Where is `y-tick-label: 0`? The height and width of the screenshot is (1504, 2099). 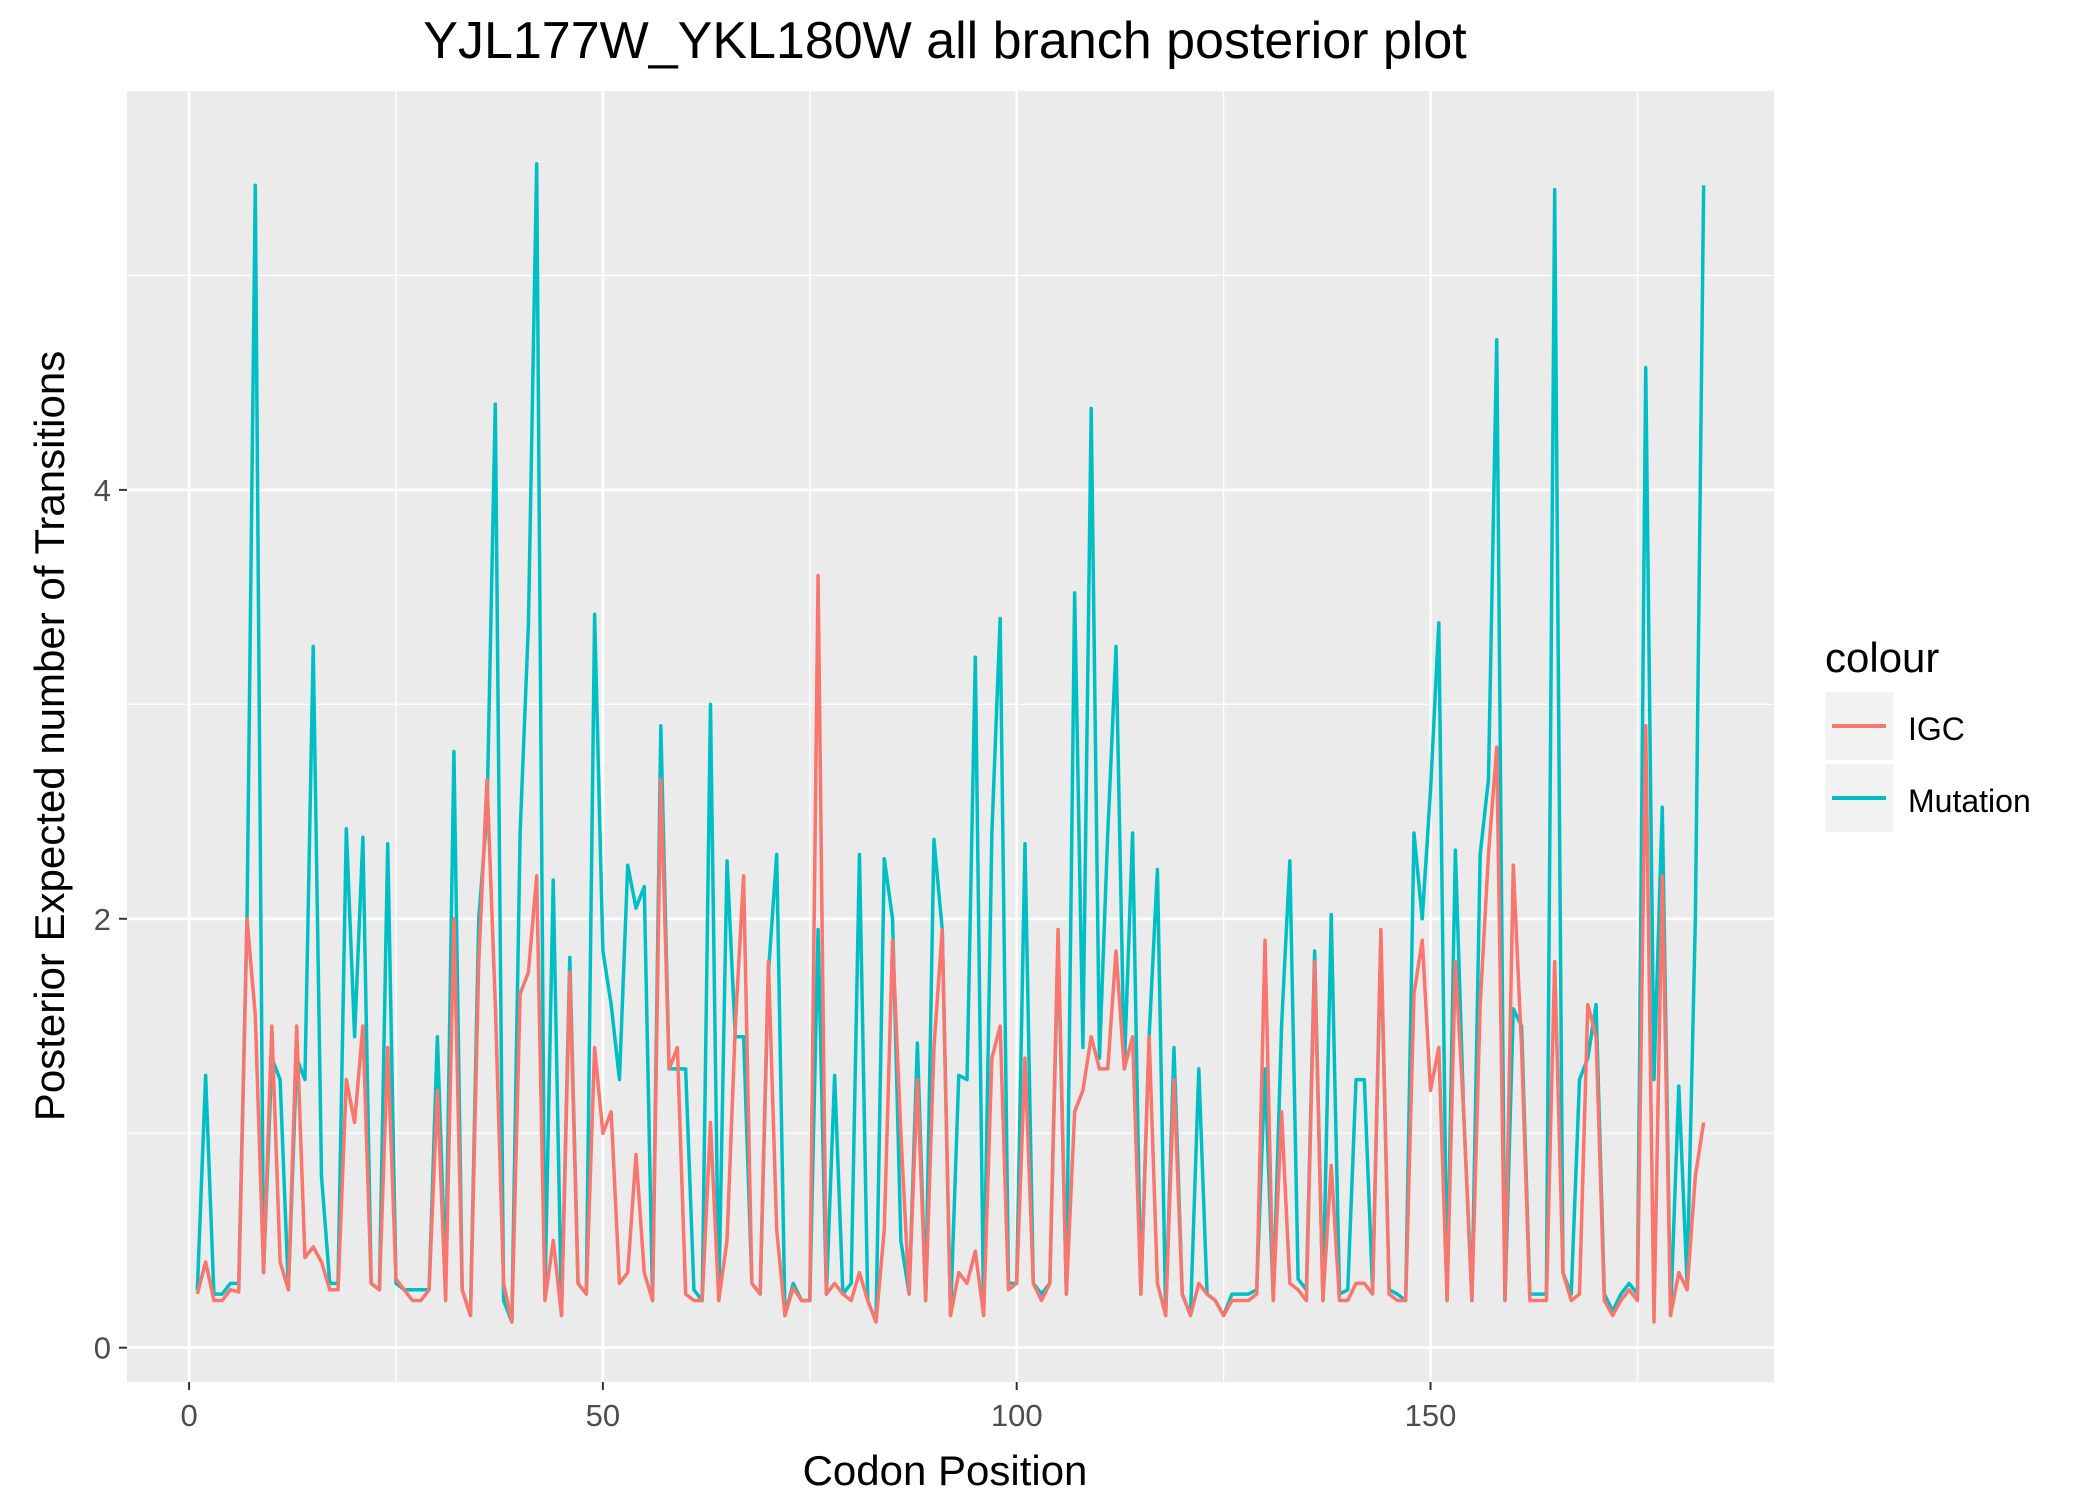
y-tick-label: 0 is located at coordinates (102, 1348).